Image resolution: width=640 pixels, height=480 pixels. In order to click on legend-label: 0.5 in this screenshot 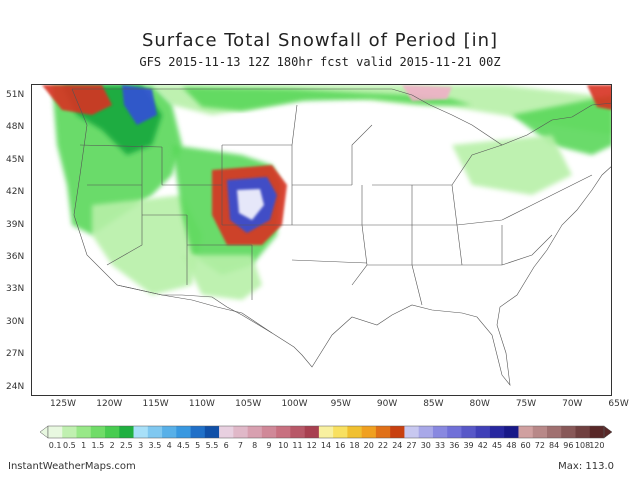, I will do `click(69, 445)`.